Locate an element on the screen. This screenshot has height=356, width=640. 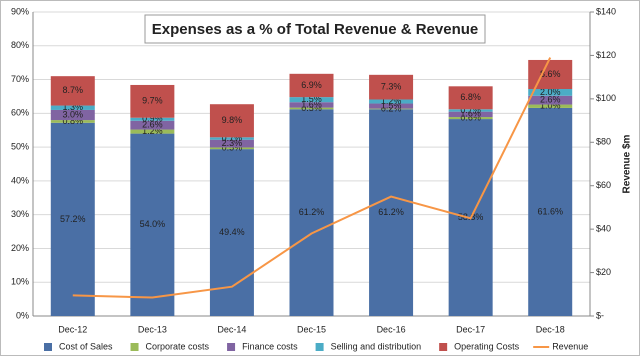
data-label: 8.7% is located at coordinates (73, 90).